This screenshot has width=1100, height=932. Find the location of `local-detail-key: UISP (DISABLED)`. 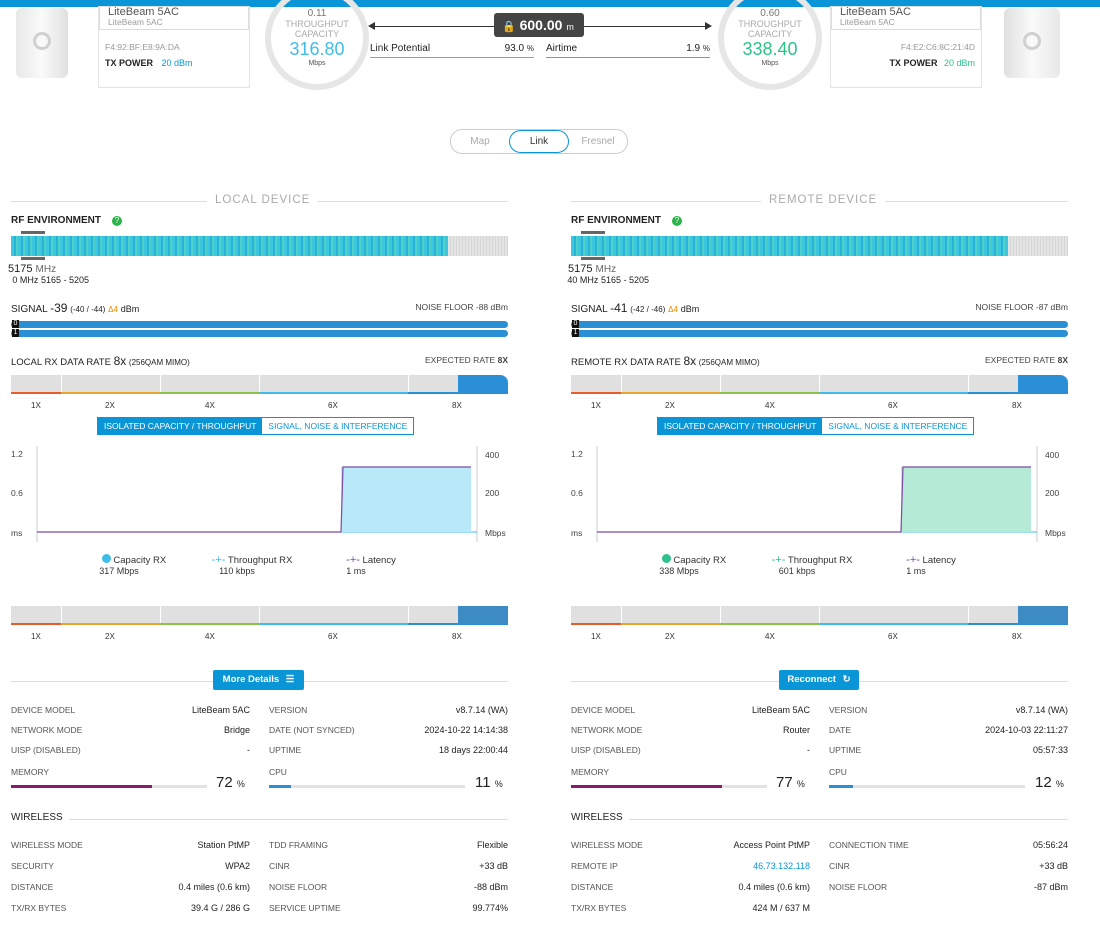

local-detail-key: UISP (DISABLED) is located at coordinates (46, 750).